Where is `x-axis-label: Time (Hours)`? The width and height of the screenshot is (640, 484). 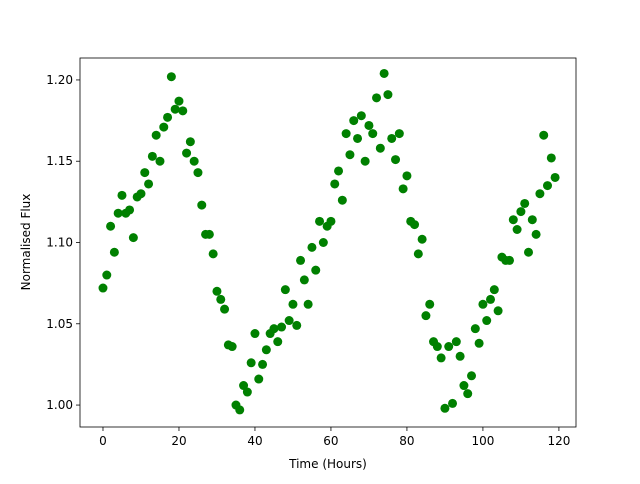
x-axis-label: Time (Hours) is located at coordinates (327, 464).